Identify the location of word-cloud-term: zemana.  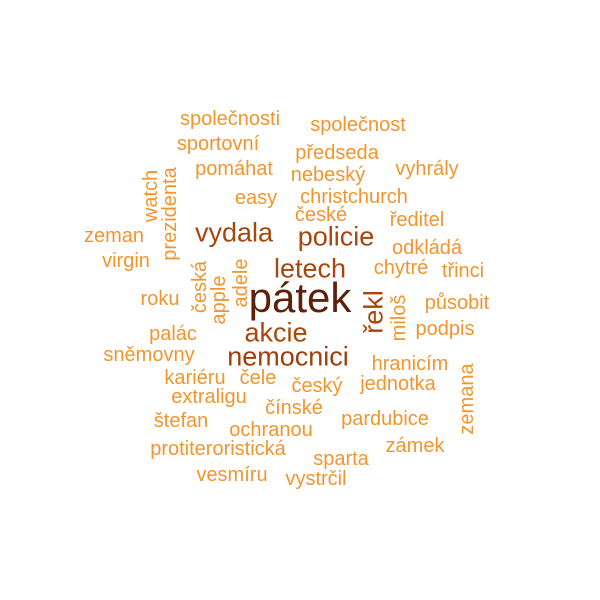
(467, 399).